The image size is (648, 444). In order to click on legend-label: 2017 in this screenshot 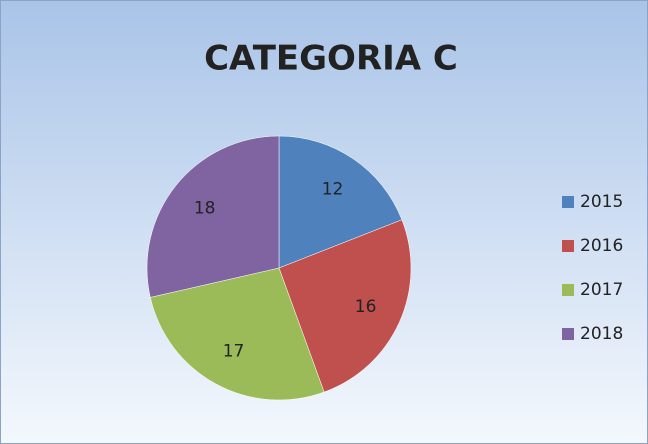, I will do `click(601, 290)`.